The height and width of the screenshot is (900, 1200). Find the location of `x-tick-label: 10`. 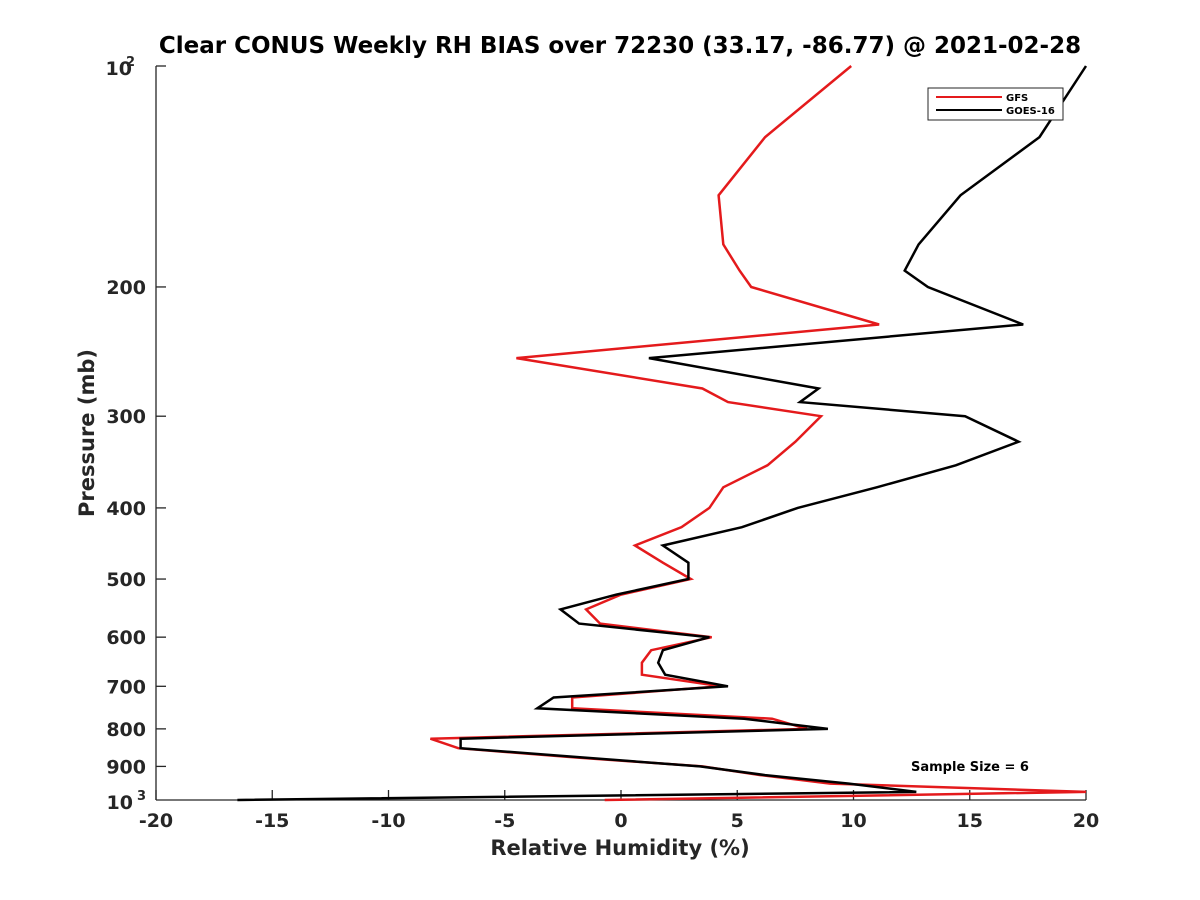

x-tick-label: 10 is located at coordinates (853, 821).